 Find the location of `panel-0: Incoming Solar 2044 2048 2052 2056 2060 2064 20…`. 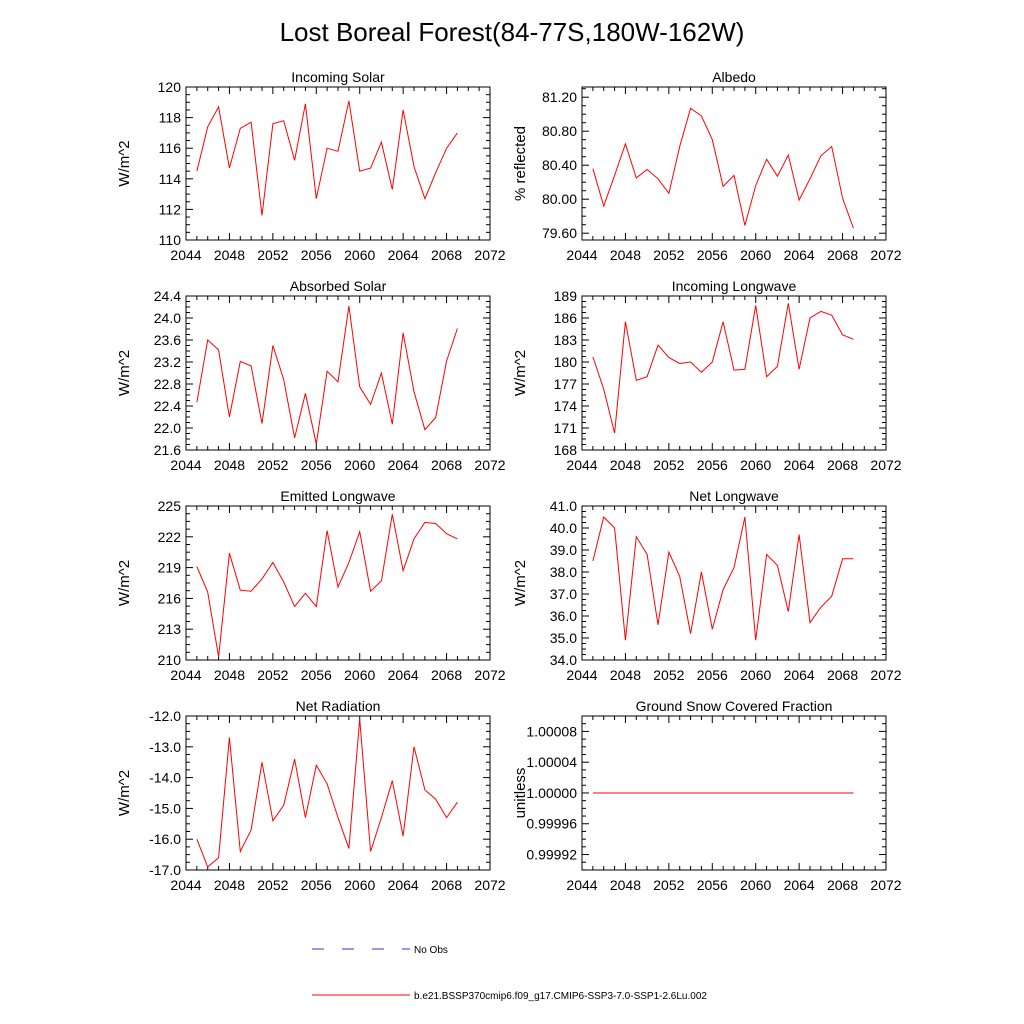

panel-0: Incoming Solar 2044 2048 2052 2056 2060 2064 20… is located at coordinates (311, 166).